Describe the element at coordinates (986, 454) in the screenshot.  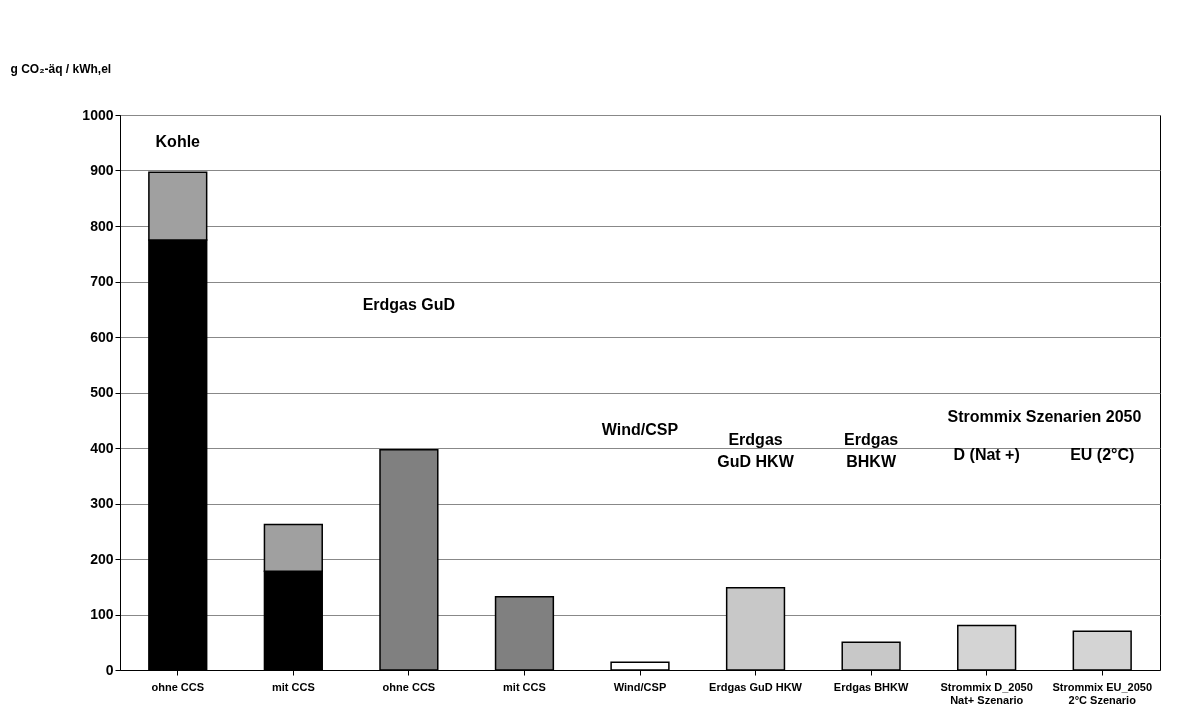
I see `annotation: D (Nat +)` at that location.